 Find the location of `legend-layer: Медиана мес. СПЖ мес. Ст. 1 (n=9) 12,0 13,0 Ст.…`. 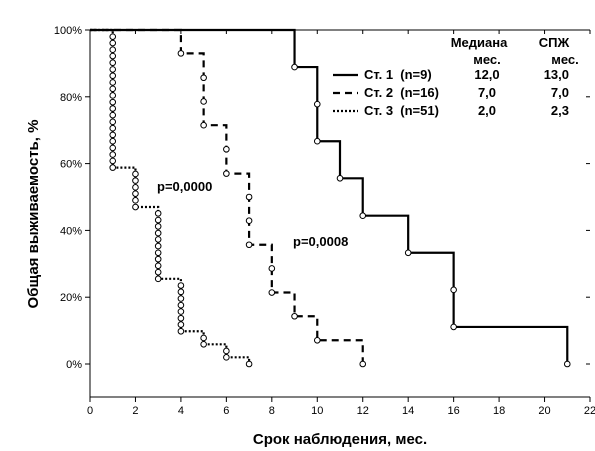

legend-layer: Медиана мес. СПЖ мес. Ст. 1 (n=9) 12,0 13,0 Ст.… is located at coordinates (456, 76).